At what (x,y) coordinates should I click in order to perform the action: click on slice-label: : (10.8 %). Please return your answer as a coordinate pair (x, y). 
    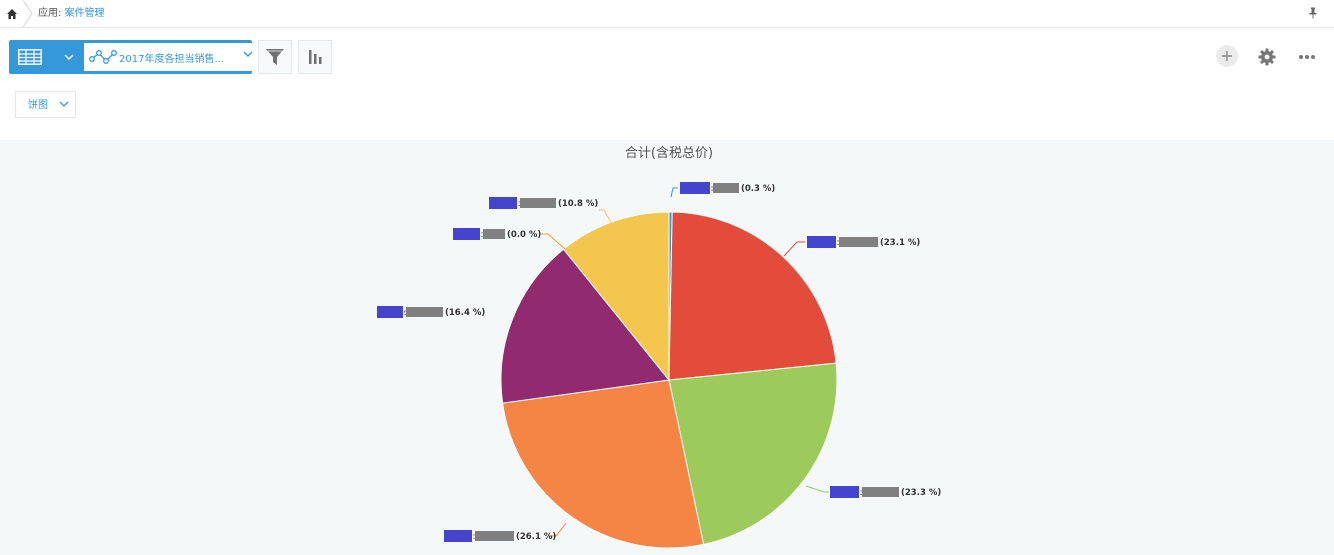
    Looking at the image, I should click on (543, 203).